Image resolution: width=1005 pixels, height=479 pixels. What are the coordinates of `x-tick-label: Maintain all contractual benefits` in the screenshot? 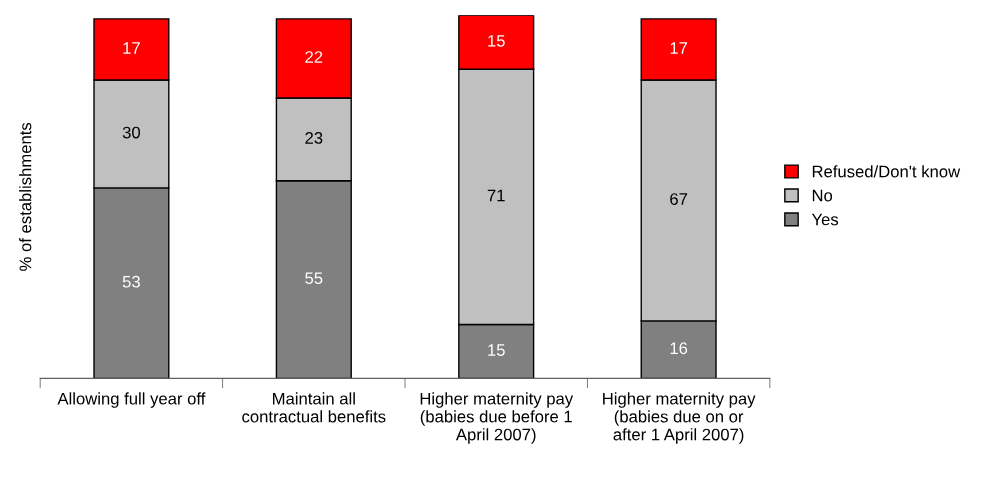 It's located at (314, 407).